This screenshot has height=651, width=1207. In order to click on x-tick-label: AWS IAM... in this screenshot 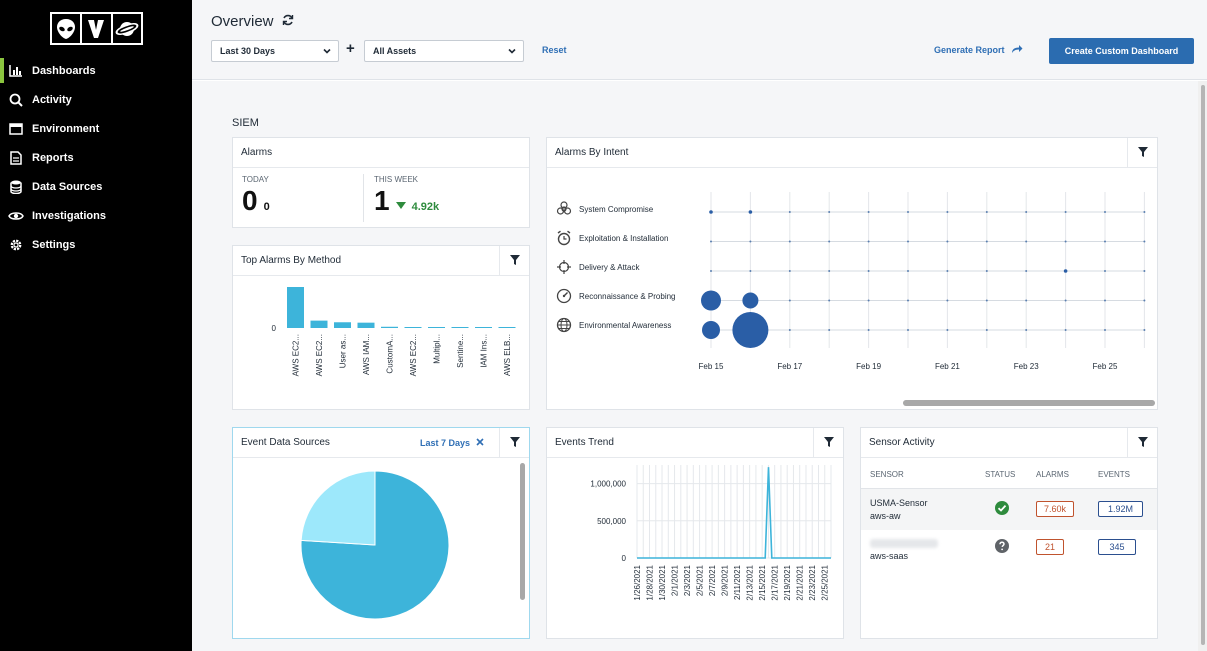, I will do `click(366, 354)`.